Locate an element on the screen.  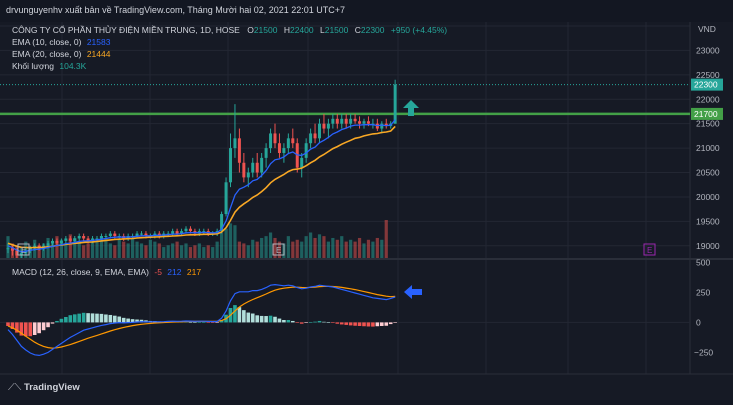
event-e-marker-2: E is located at coordinates (278, 250).